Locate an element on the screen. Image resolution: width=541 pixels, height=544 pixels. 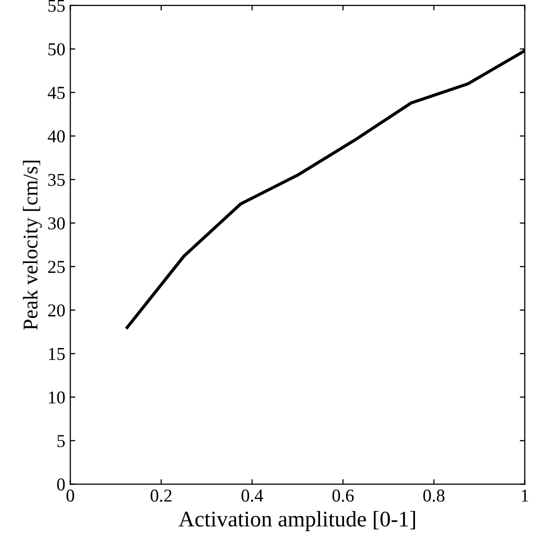
y-tick-label: 30 is located at coordinates (56, 223).